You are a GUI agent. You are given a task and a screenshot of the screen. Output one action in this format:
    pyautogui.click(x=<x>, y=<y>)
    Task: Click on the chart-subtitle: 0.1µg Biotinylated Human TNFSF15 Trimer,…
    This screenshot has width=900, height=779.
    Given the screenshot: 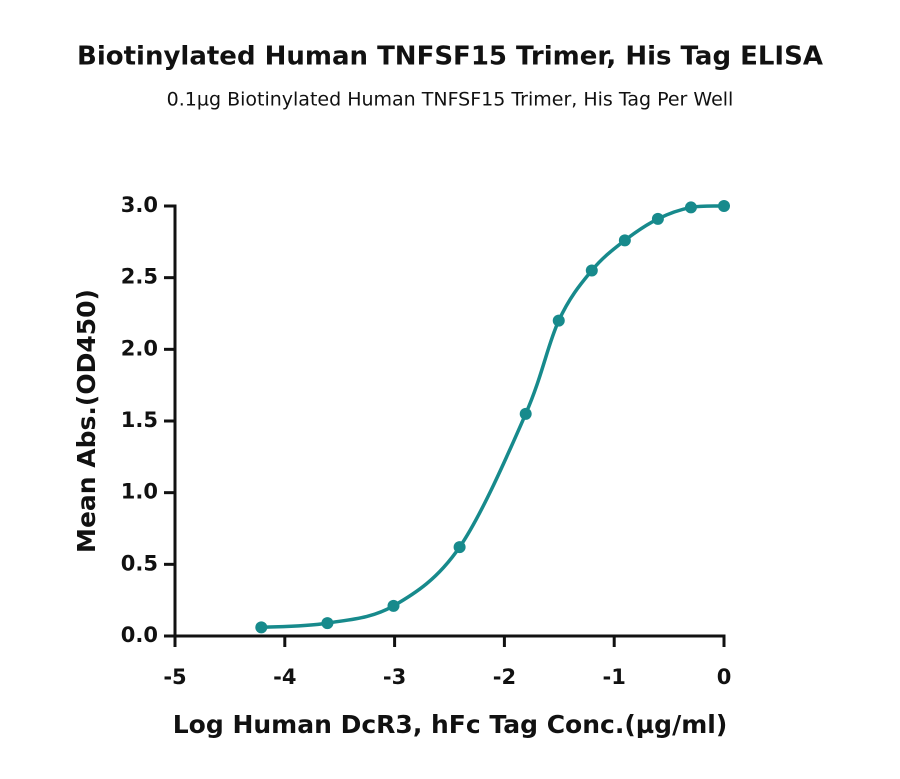 What is the action you would take?
    pyautogui.click(x=450, y=100)
    